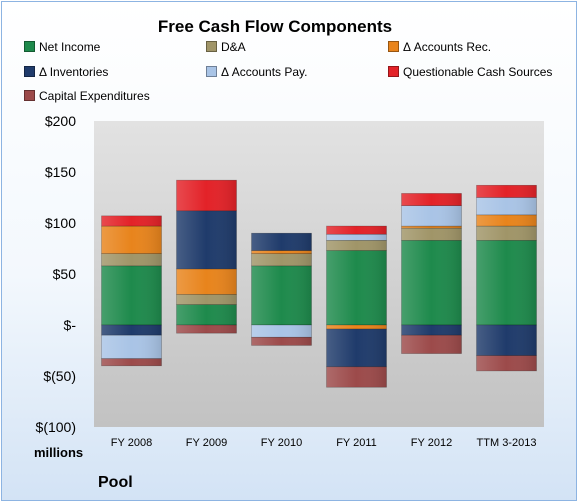 The image size is (578, 502). What do you see at coordinates (60, 223) in the screenshot?
I see `y-tick-label: $100` at bounding box center [60, 223].